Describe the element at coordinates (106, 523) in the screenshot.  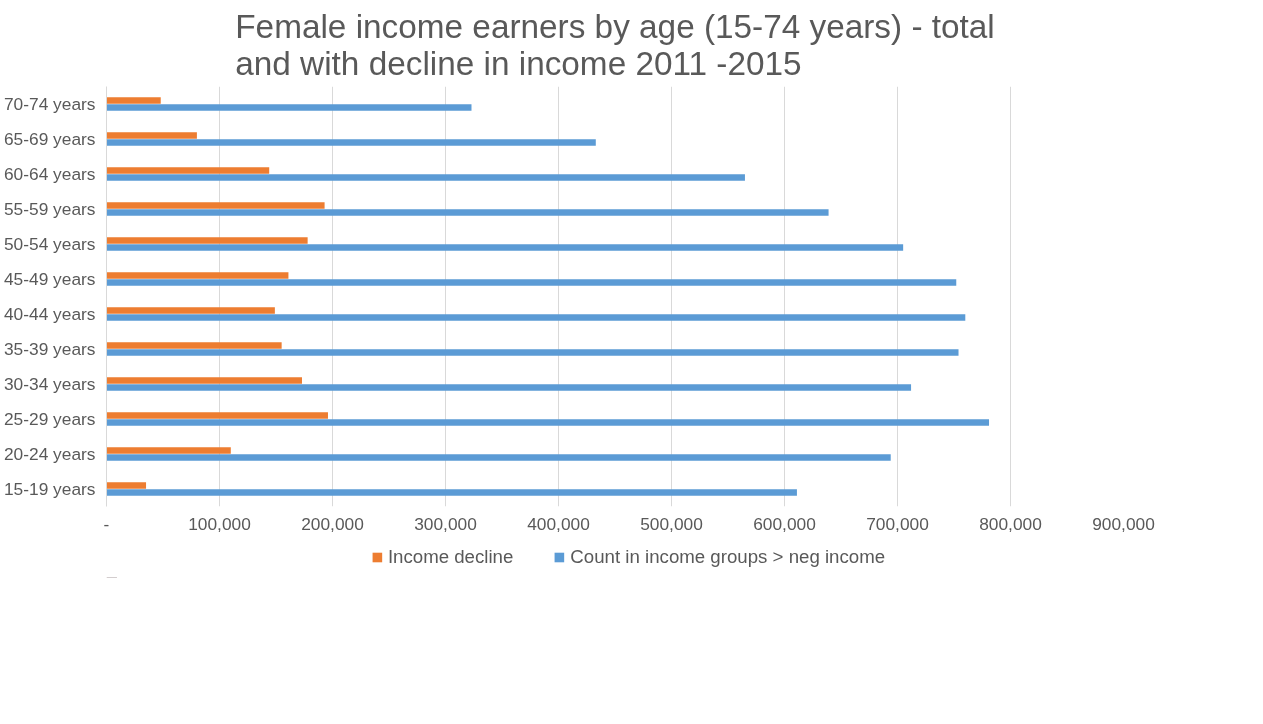
I see `x-tick-label: -` at that location.